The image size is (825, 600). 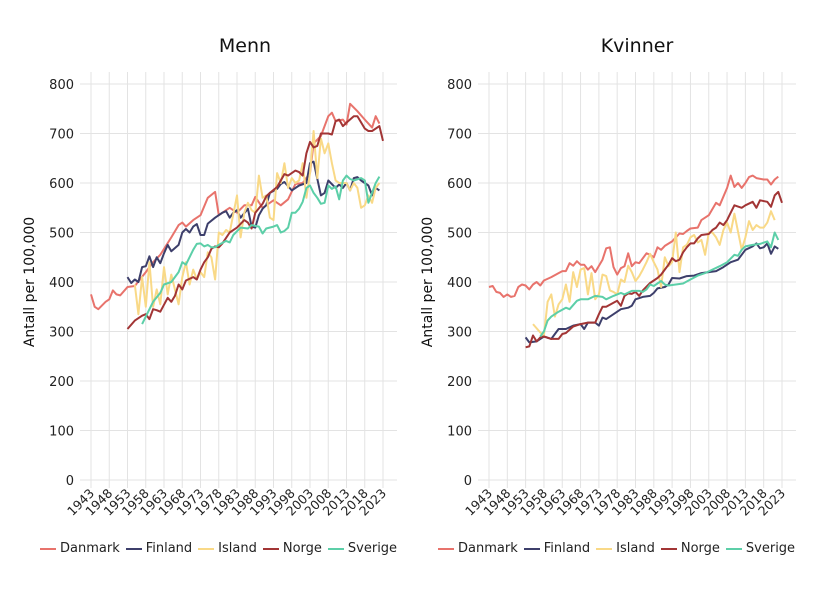 I want to click on legend-menn: Danmark Finland Island Norge Sverige, so click(x=221, y=548).